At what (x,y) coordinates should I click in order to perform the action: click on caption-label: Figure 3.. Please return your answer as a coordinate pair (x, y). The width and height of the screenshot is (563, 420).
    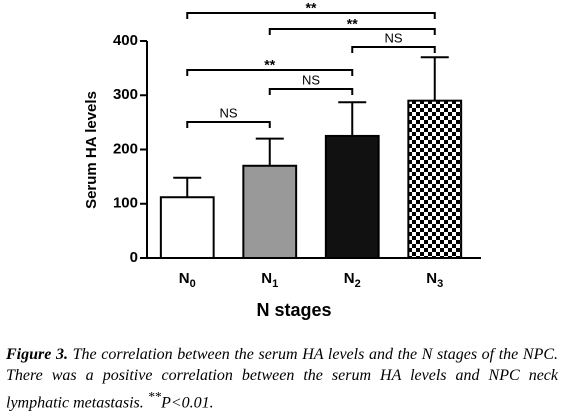
    Looking at the image, I should click on (37, 354).